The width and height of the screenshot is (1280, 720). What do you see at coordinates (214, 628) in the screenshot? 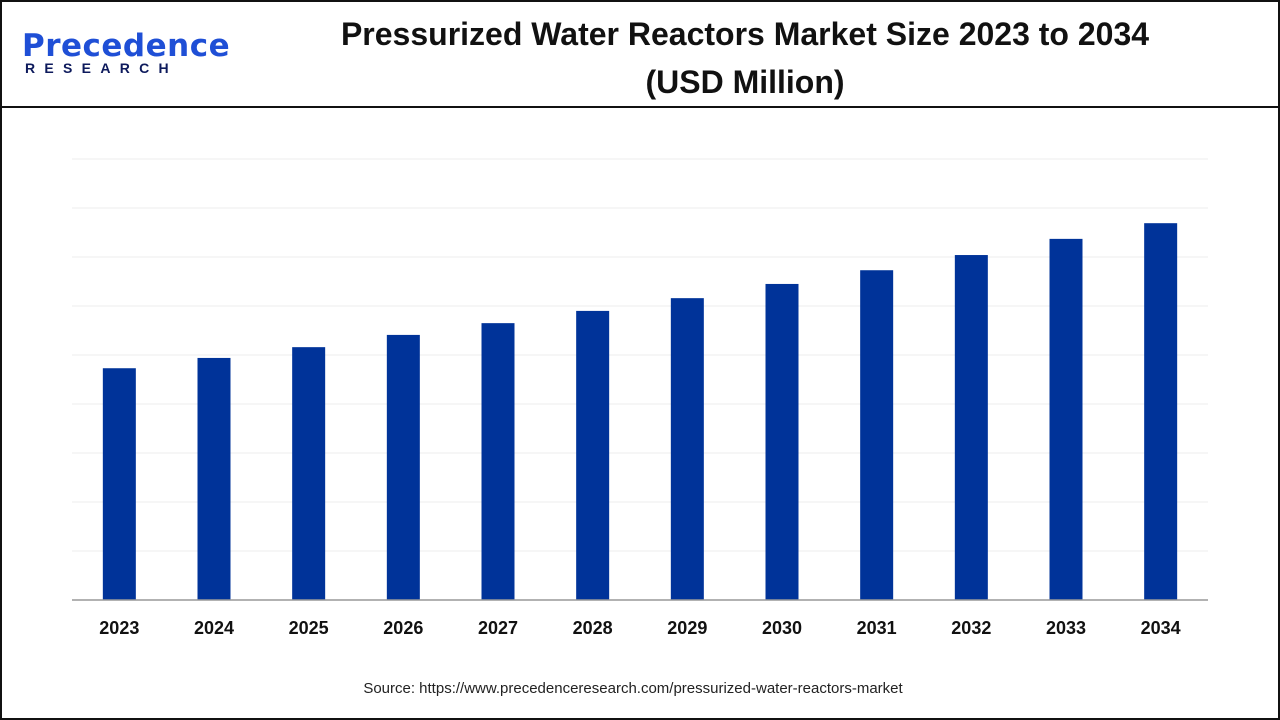
I see `x-tick-label: 2024` at bounding box center [214, 628].